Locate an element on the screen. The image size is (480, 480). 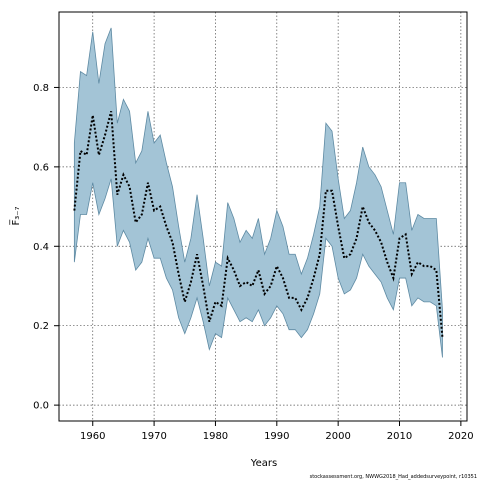
y-tick-label: 0.4 is located at coordinates (41, 247).